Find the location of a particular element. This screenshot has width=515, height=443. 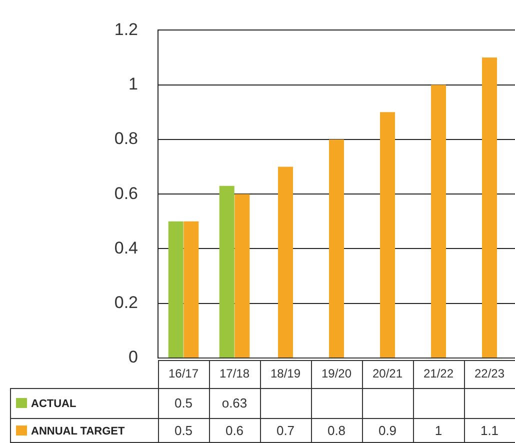

y-tick-label: 1.2 is located at coordinates (126, 29).